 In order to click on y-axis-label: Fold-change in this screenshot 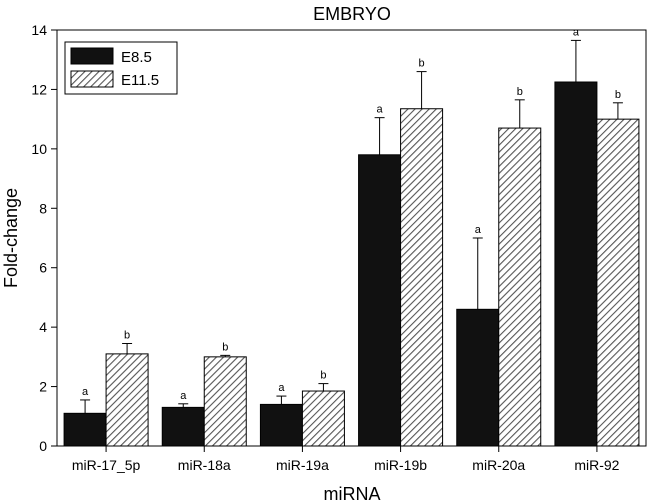, I will do `click(11, 238)`.